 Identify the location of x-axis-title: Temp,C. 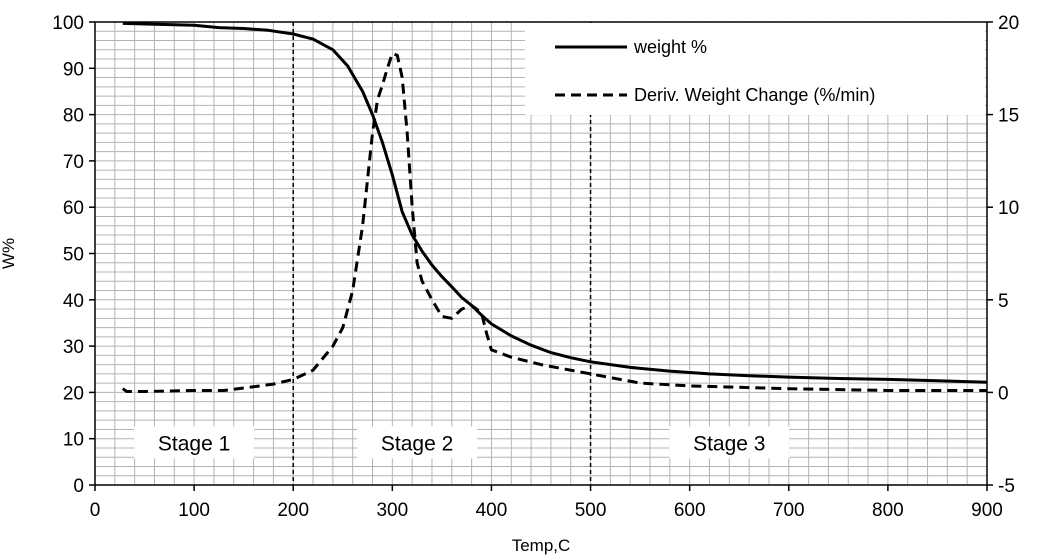
(541, 545).